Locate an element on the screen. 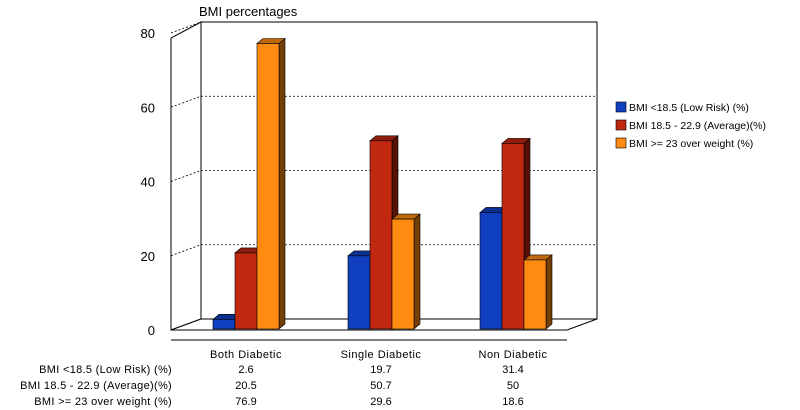 This screenshot has height=410, width=800. x-tick-label: Single Diabetic is located at coordinates (381, 355).